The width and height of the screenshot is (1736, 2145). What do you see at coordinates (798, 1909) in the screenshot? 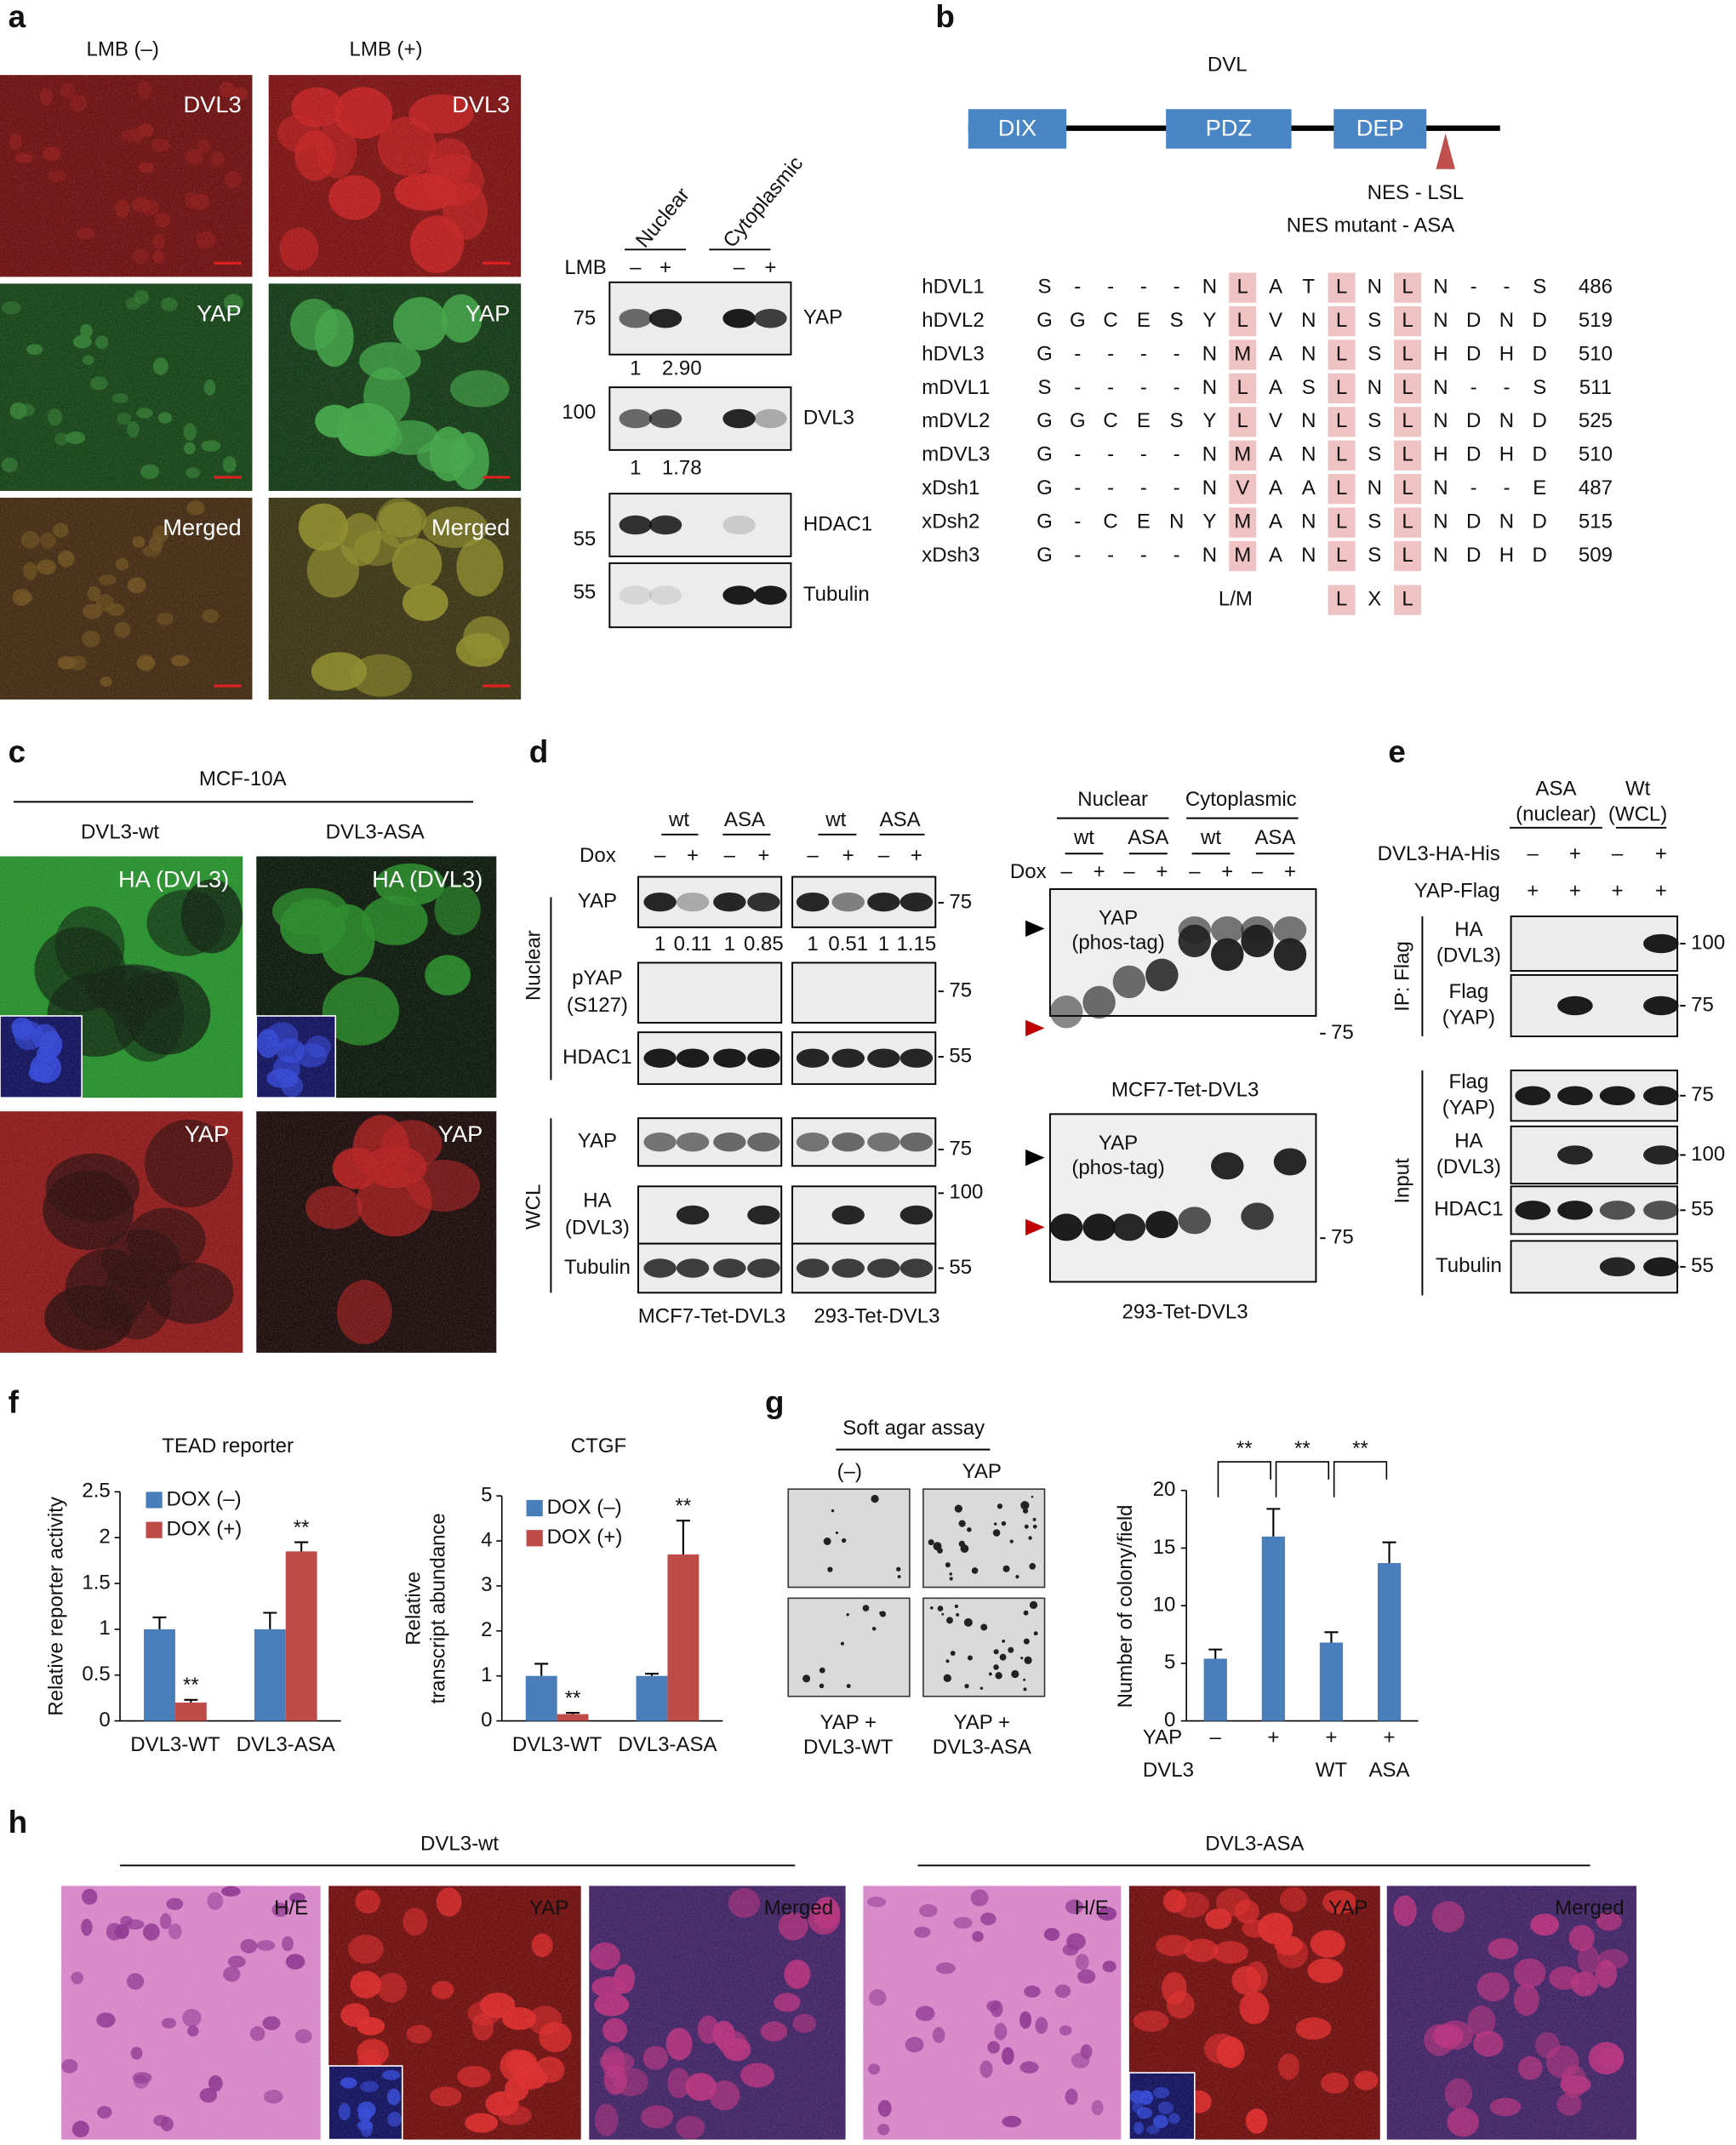
I see `image-label: Merged` at bounding box center [798, 1909].